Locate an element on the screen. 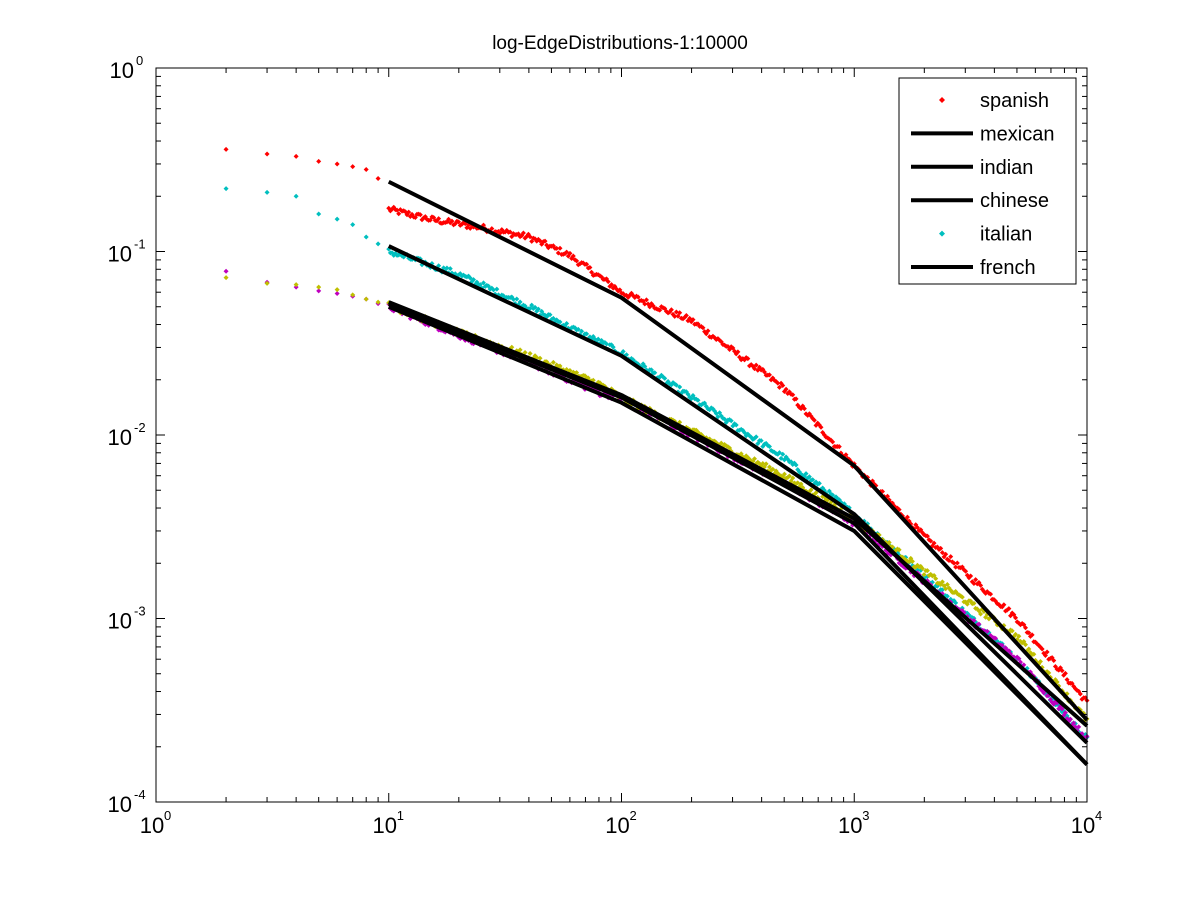 This screenshot has width=1200, height=906. x-tick-label: 10 1 is located at coordinates (388, 823).